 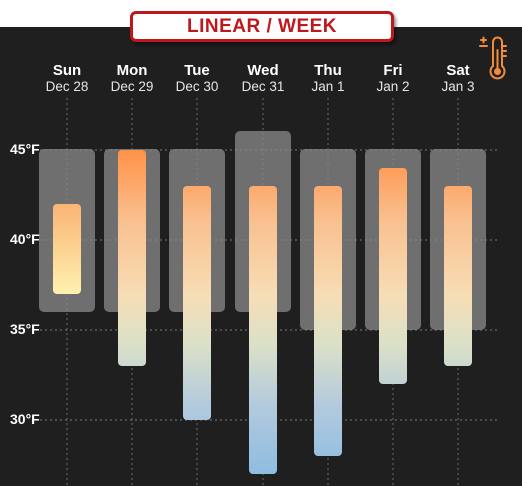 What do you see at coordinates (393, 70) in the screenshot?
I see `day-name: Fri` at bounding box center [393, 70].